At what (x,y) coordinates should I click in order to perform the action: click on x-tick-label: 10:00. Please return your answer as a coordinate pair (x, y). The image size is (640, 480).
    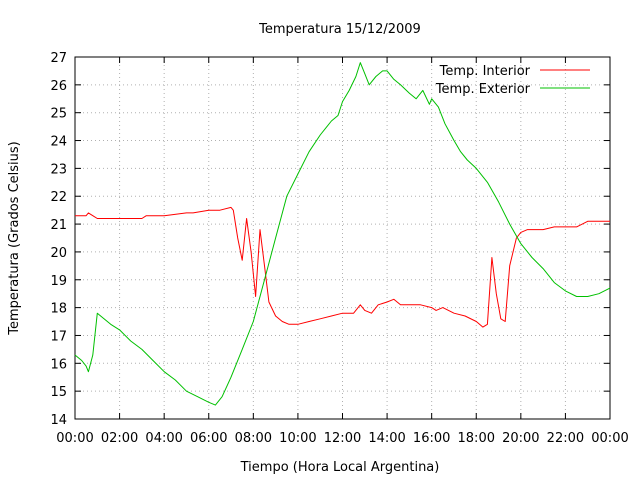
    Looking at the image, I should click on (297, 438).